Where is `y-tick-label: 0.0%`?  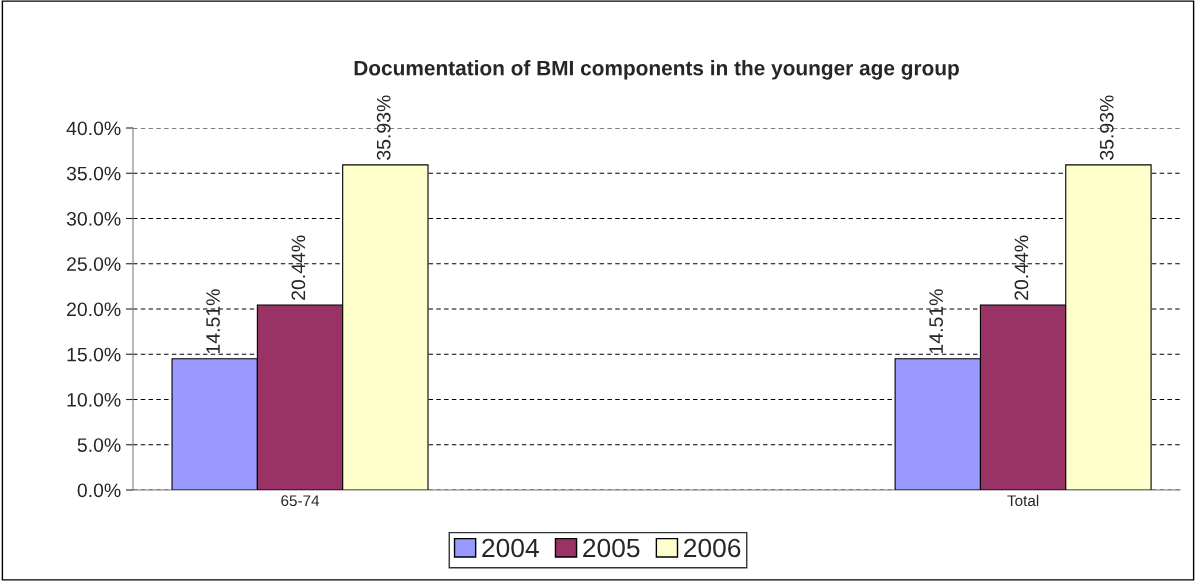 y-tick-label: 0.0% is located at coordinates (99, 490).